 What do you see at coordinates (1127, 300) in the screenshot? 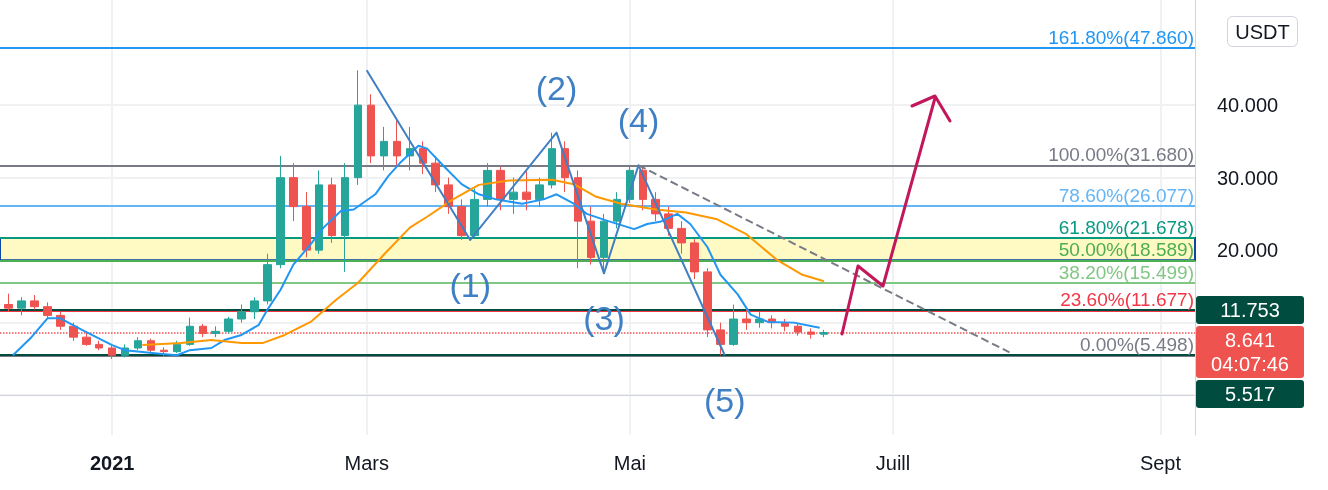
I see `ref-line-label: 23.60%(11.677)` at bounding box center [1127, 300].